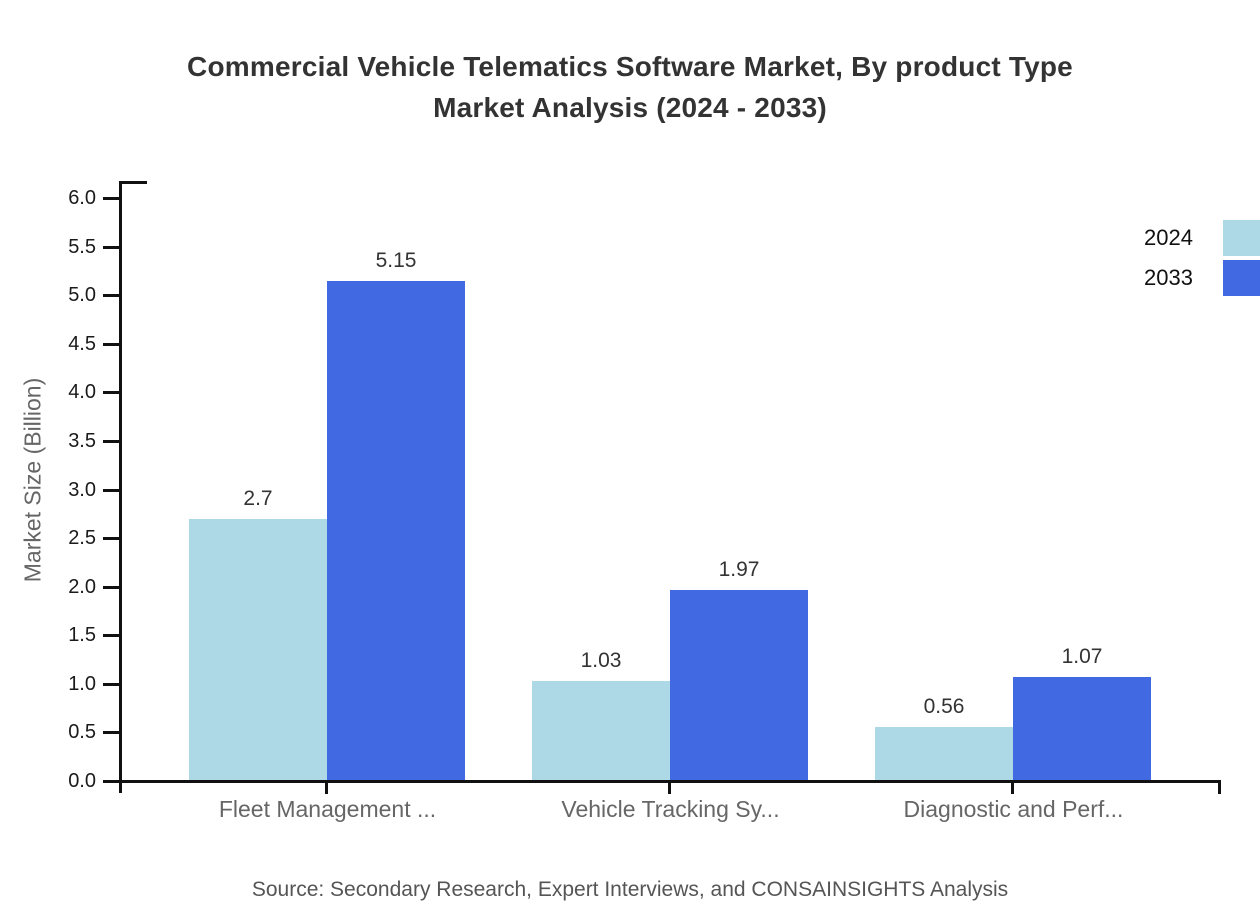  I want to click on value-label: 1.03, so click(601, 660).